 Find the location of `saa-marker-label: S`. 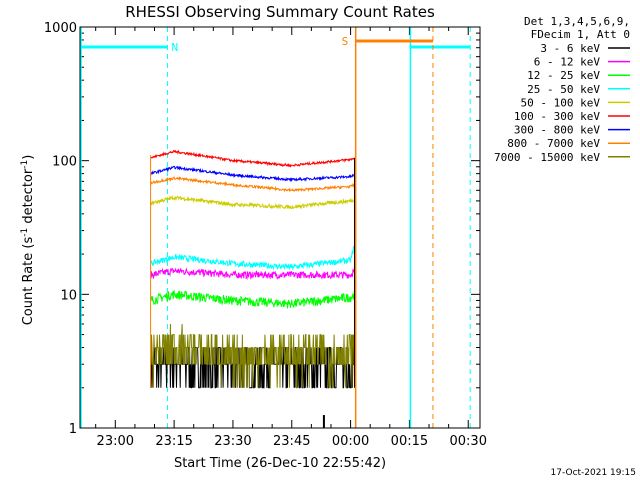

saa-marker-label: S is located at coordinates (345, 41).